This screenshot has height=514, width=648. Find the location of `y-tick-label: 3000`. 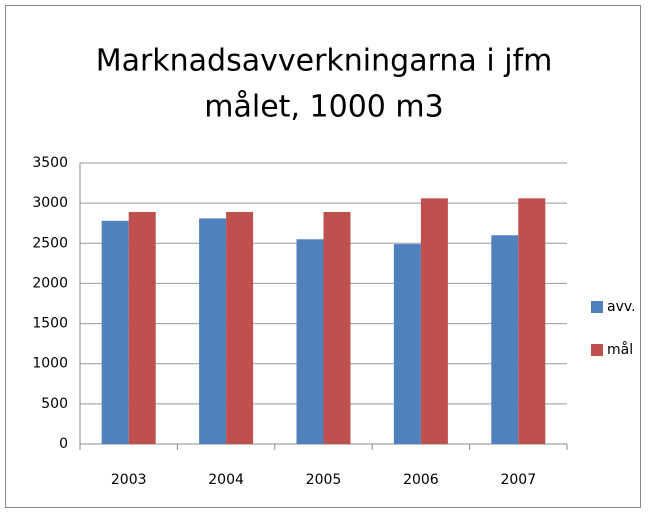

y-tick-label: 3000 is located at coordinates (50, 203).